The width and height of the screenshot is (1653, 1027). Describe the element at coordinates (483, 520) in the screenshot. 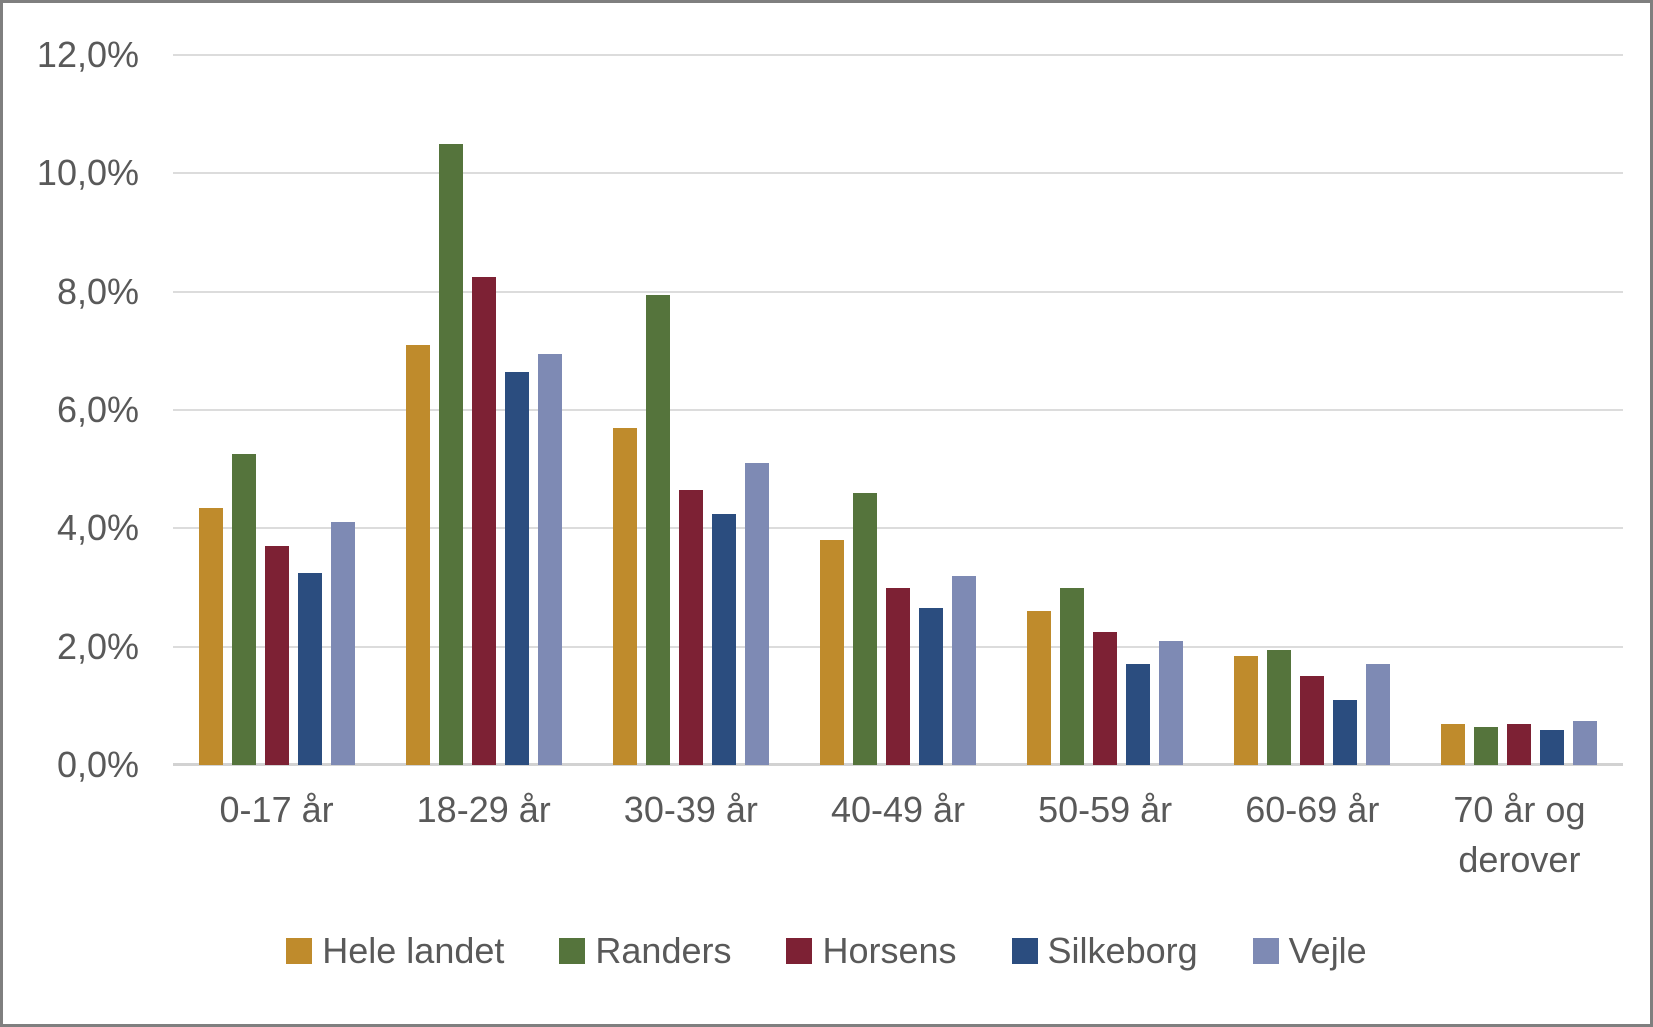

I see `bar-horsens-18-29-r` at that location.